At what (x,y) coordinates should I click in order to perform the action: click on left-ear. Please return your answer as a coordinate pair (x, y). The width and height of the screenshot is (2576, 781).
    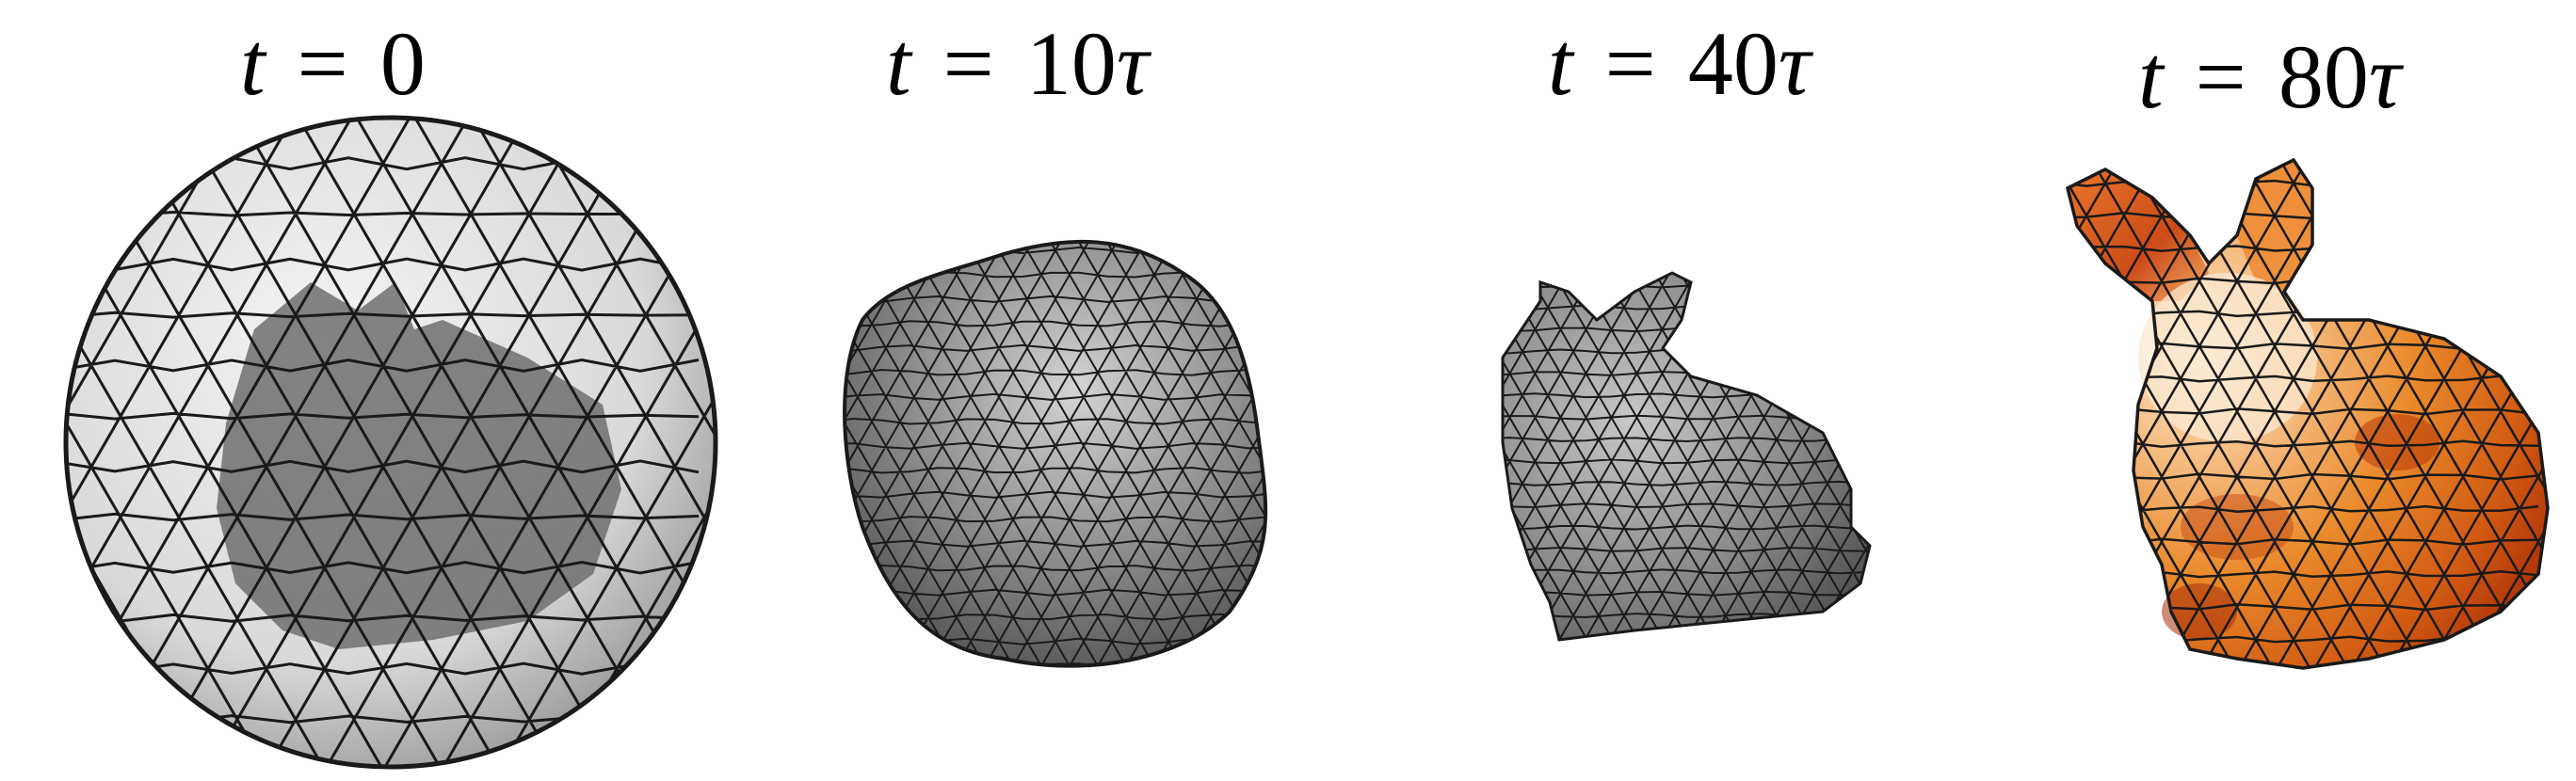
    Looking at the image, I should click on (2138, 235).